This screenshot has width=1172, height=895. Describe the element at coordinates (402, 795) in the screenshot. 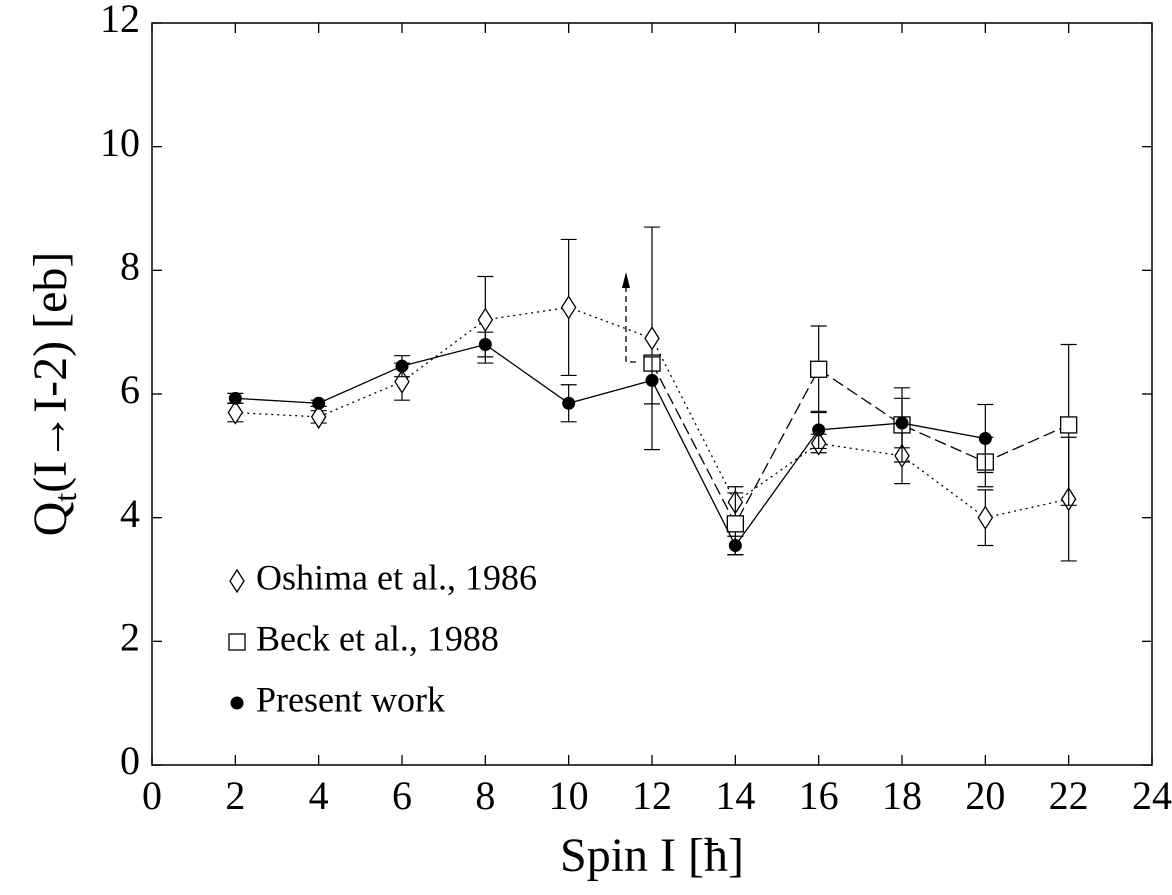

I see `x-tick-label: 6` at that location.